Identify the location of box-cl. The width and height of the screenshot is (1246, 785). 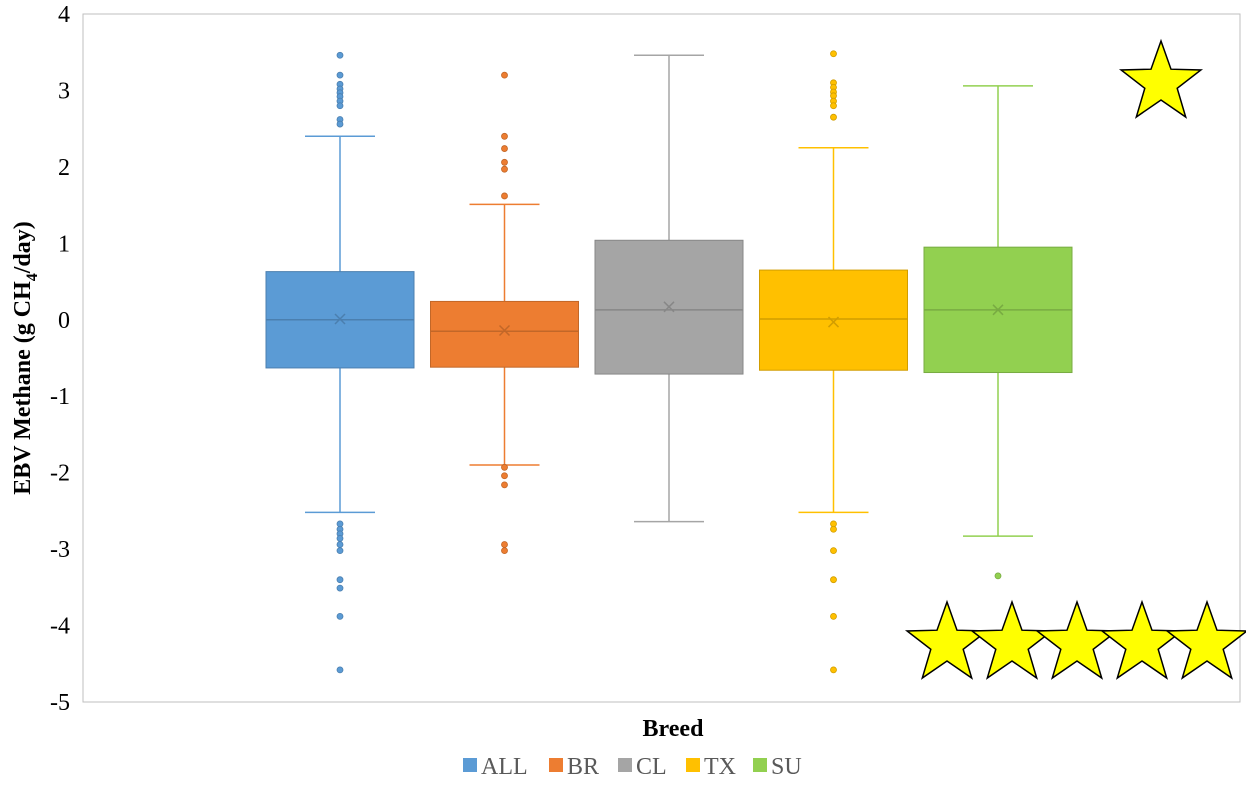
(669, 288).